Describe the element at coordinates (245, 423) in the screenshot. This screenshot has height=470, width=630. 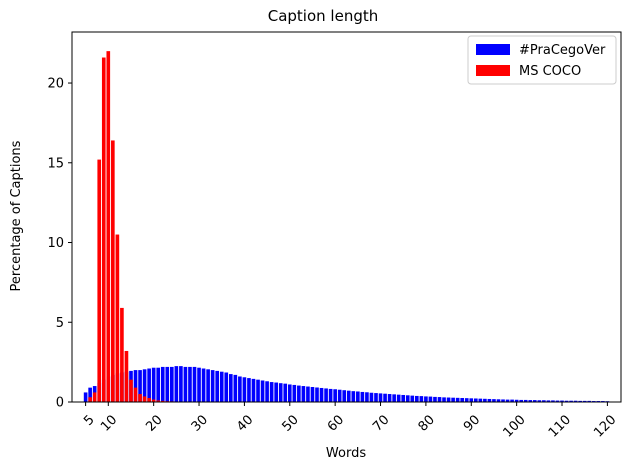
I see `x-tick-label-40: 40` at that location.